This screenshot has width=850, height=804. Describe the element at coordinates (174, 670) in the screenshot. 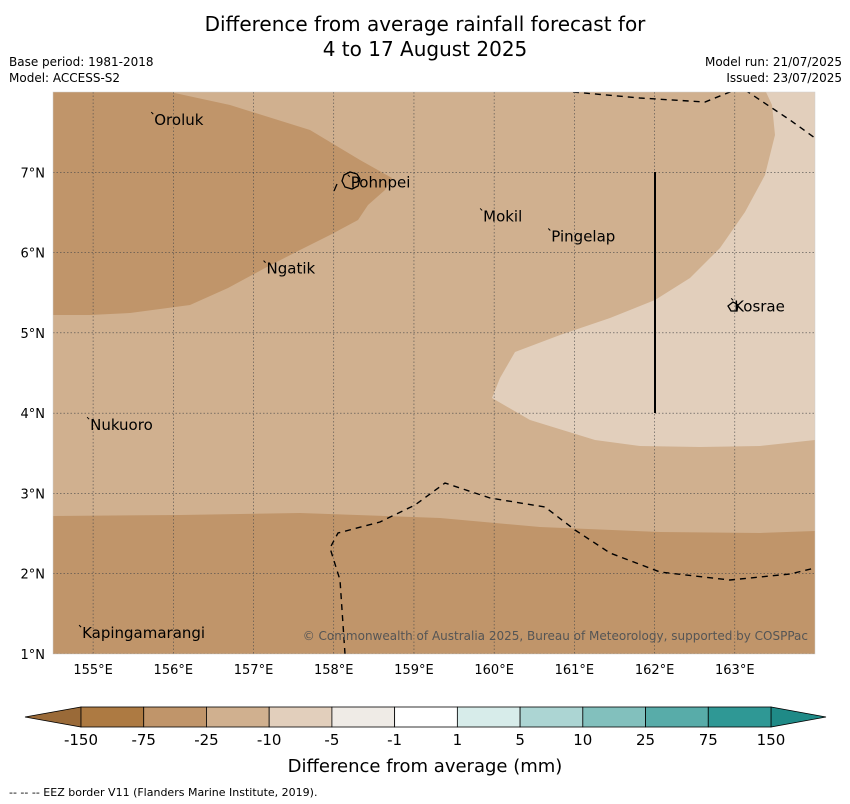

I see `longitude-tick-label: 156°E` at that location.